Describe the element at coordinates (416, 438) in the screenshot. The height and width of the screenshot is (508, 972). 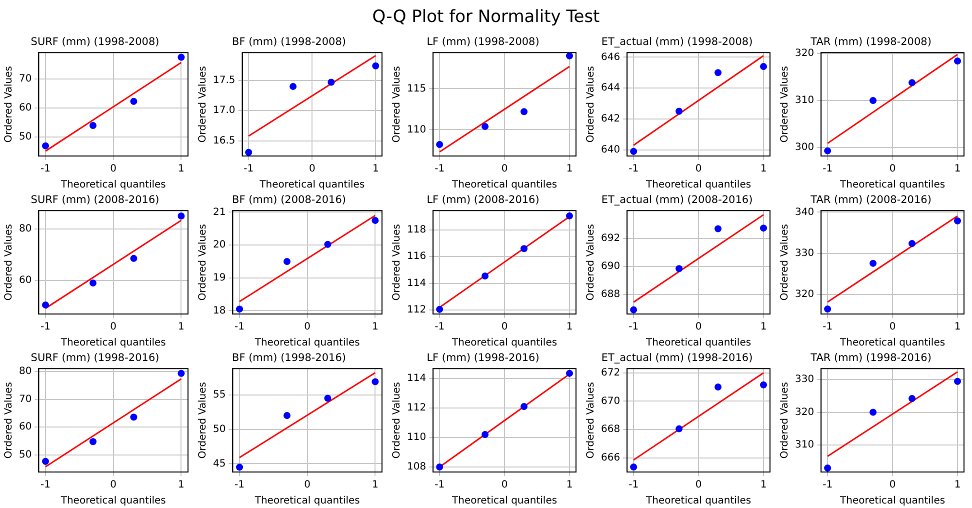
I see `y-tick-label: 110` at that location.